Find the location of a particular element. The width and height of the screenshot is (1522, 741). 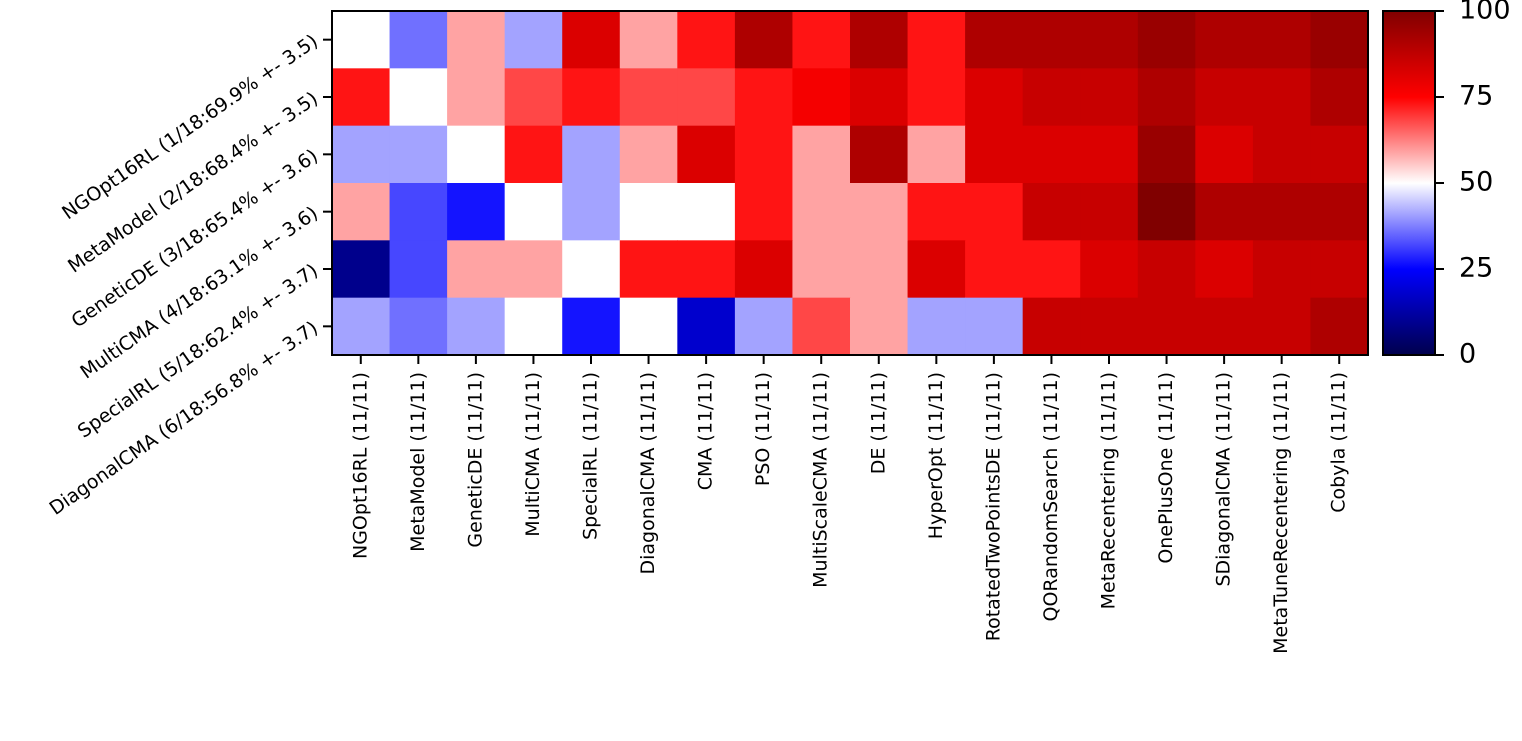

column-label: GeneticDE (11/11) is located at coordinates (475, 460).